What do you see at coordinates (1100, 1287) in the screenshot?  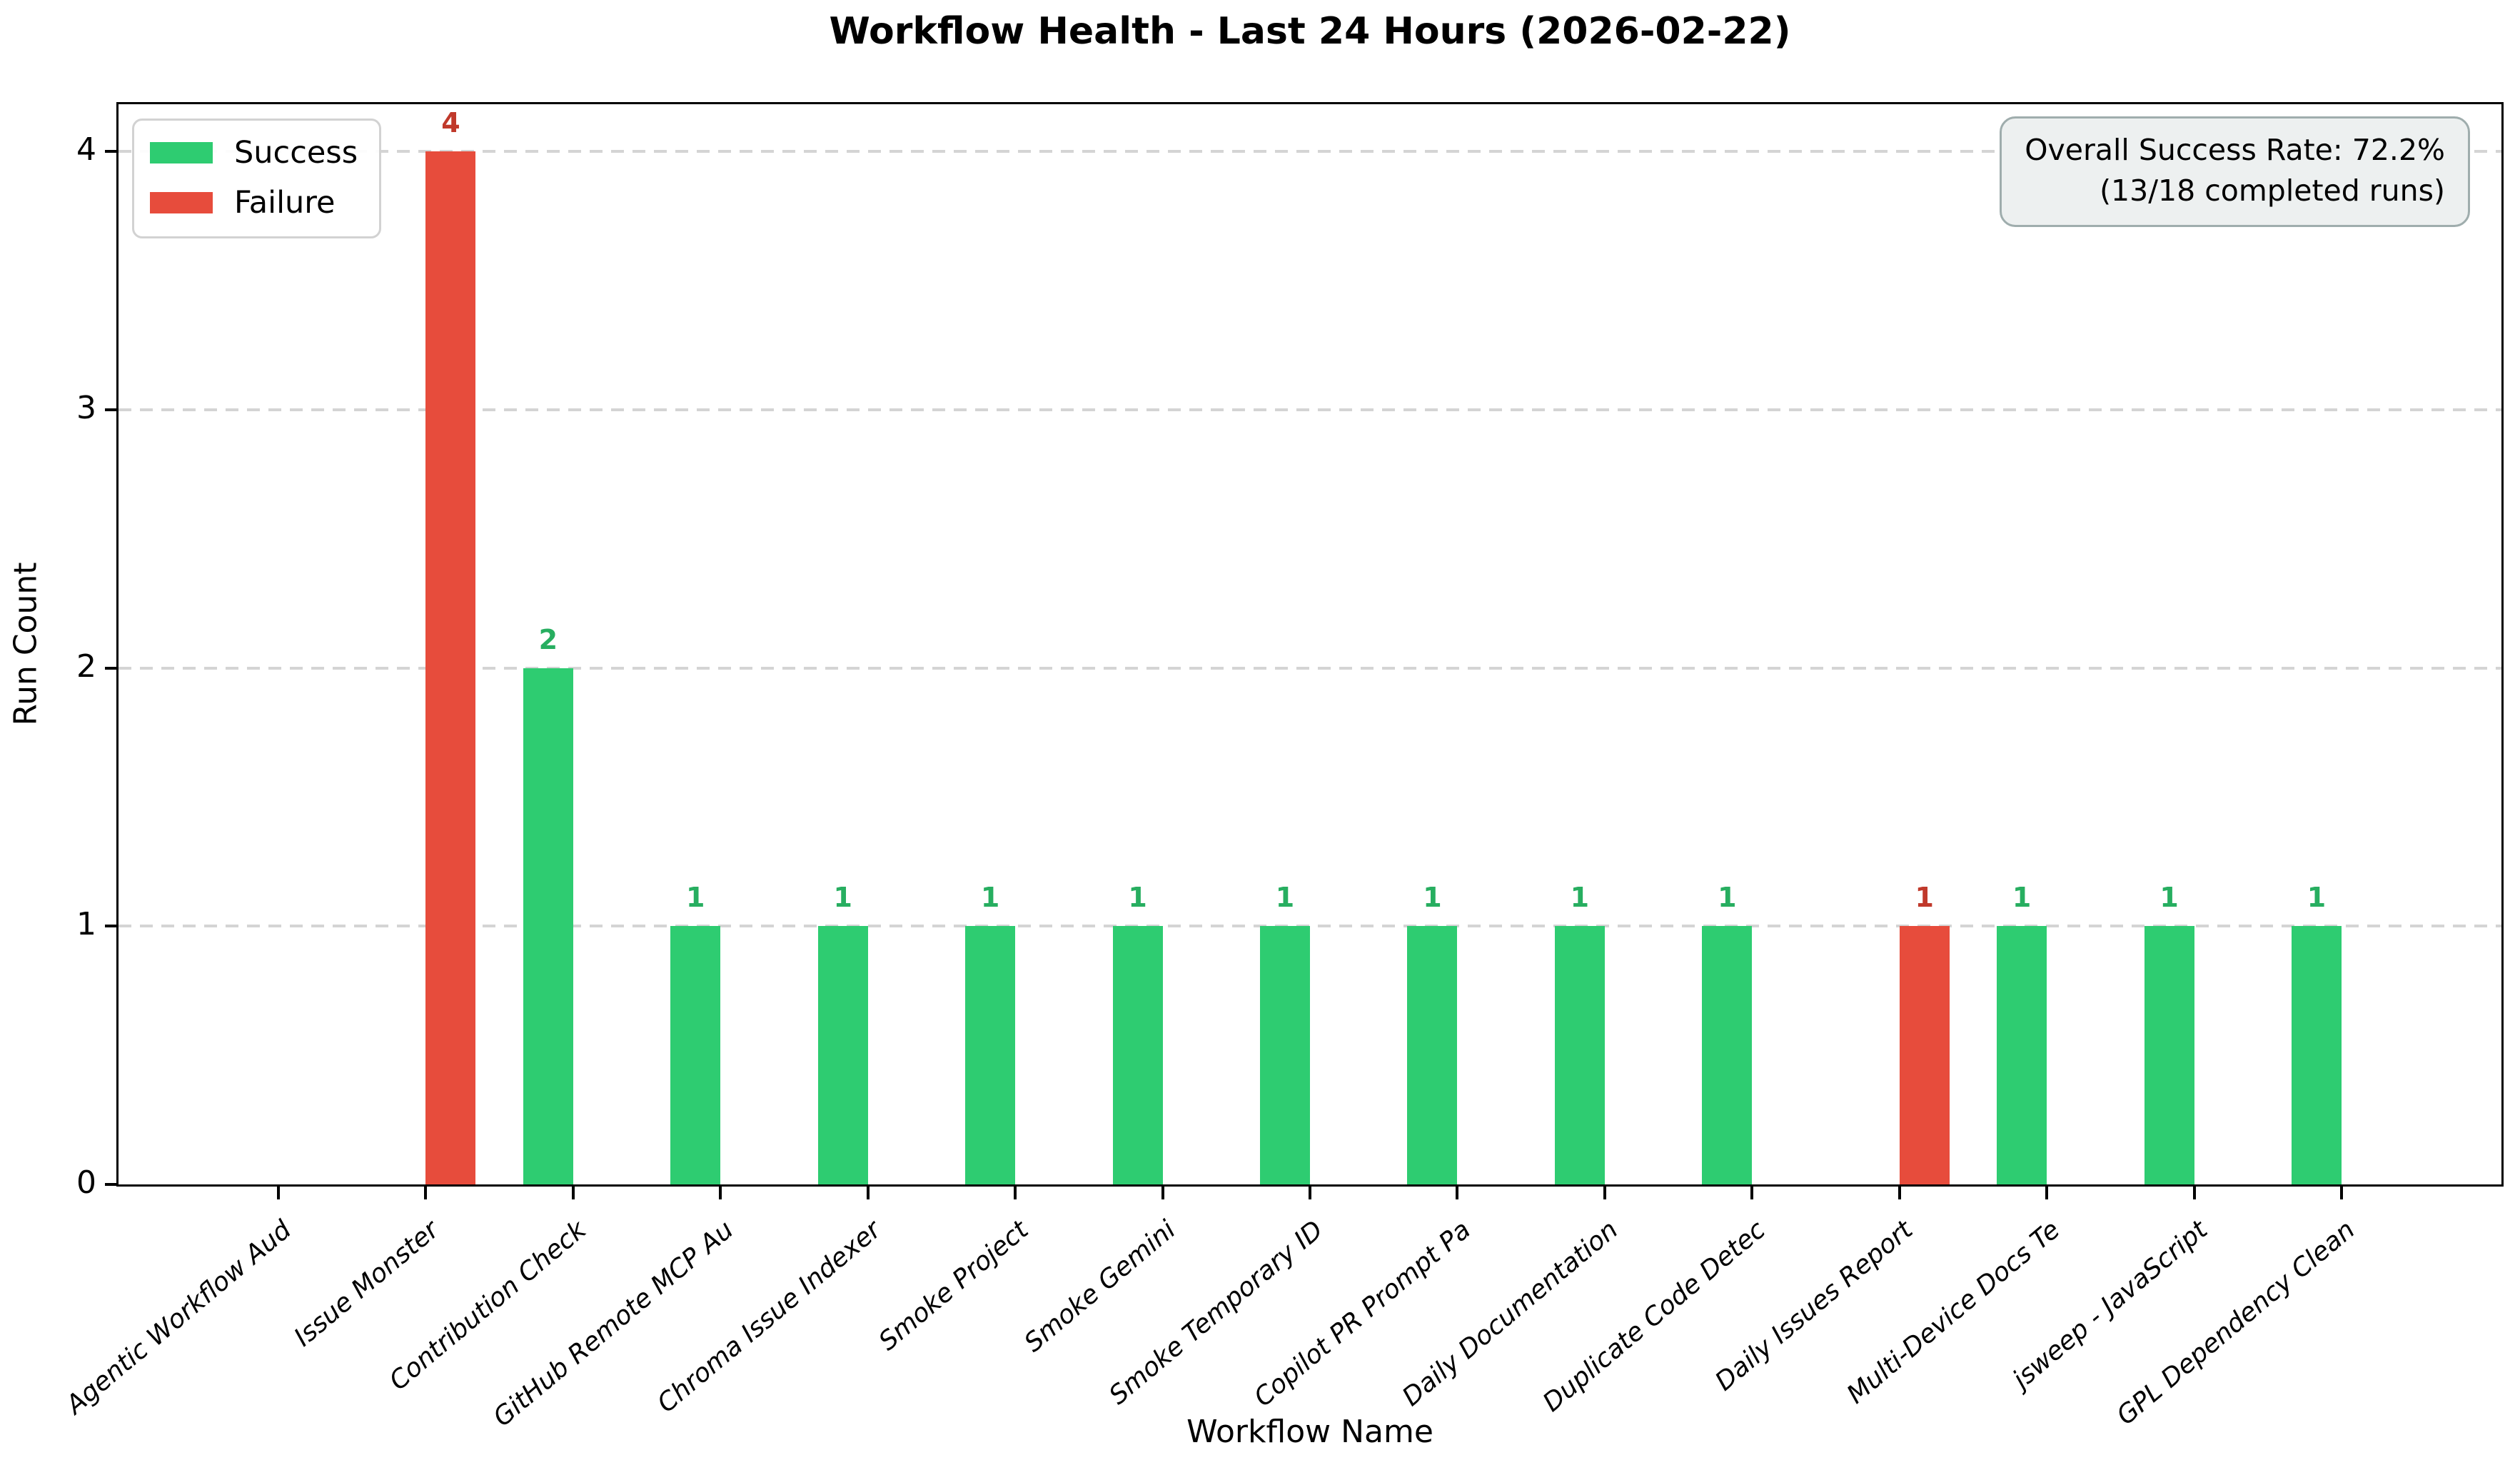 I see `x-tick-label: Smoke Gemini` at bounding box center [1100, 1287].